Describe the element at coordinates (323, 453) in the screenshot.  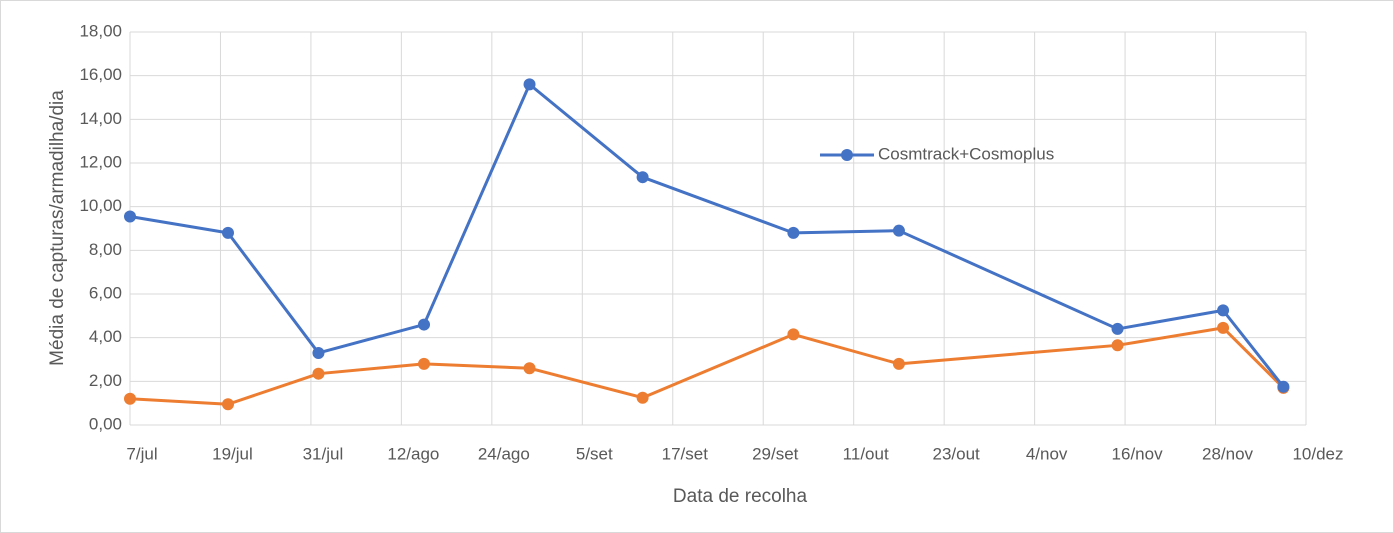
I see `x-tick-label: 31/jul` at that location.